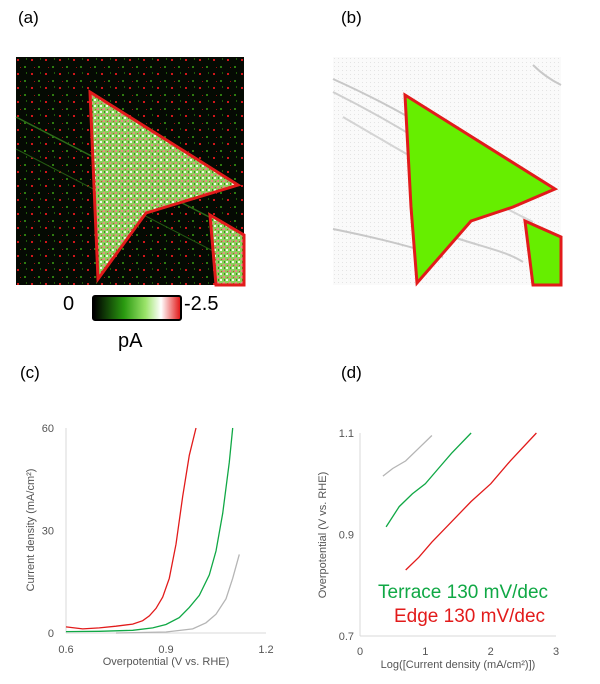 This screenshot has width=600, height=684. Describe the element at coordinates (30, 372) in the screenshot. I see `panel-label-c: (c)` at that location.